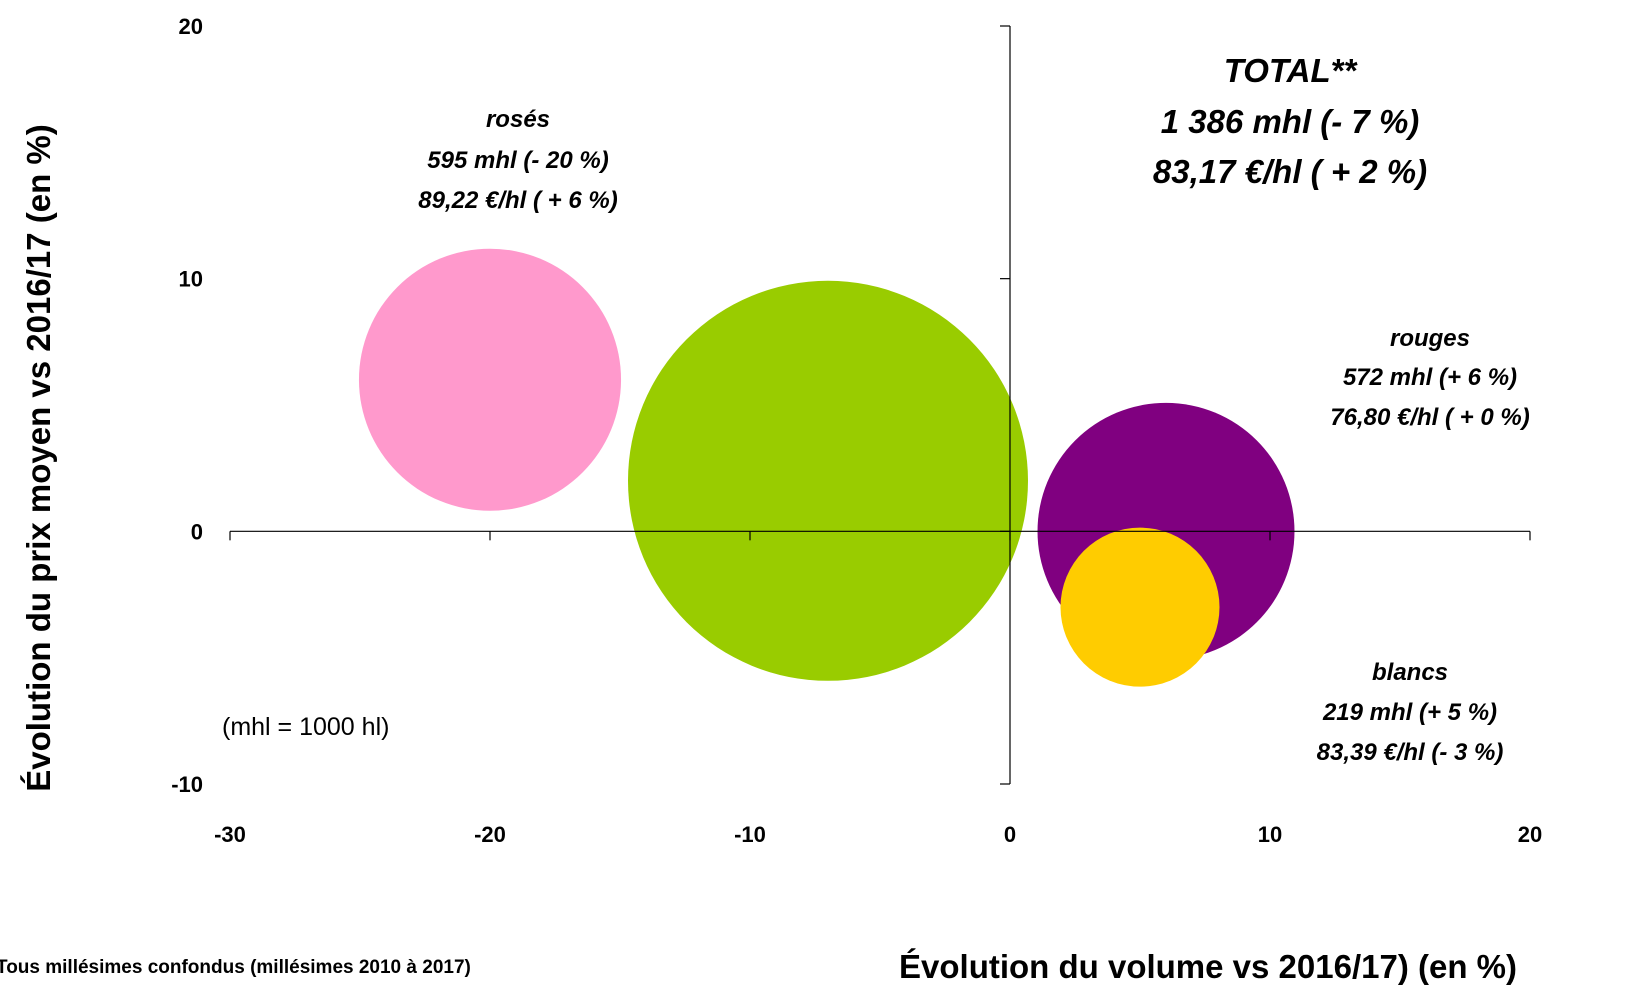  Describe the element at coordinates (191, 26) in the screenshot. I see `y-tick-label: 20` at that location.